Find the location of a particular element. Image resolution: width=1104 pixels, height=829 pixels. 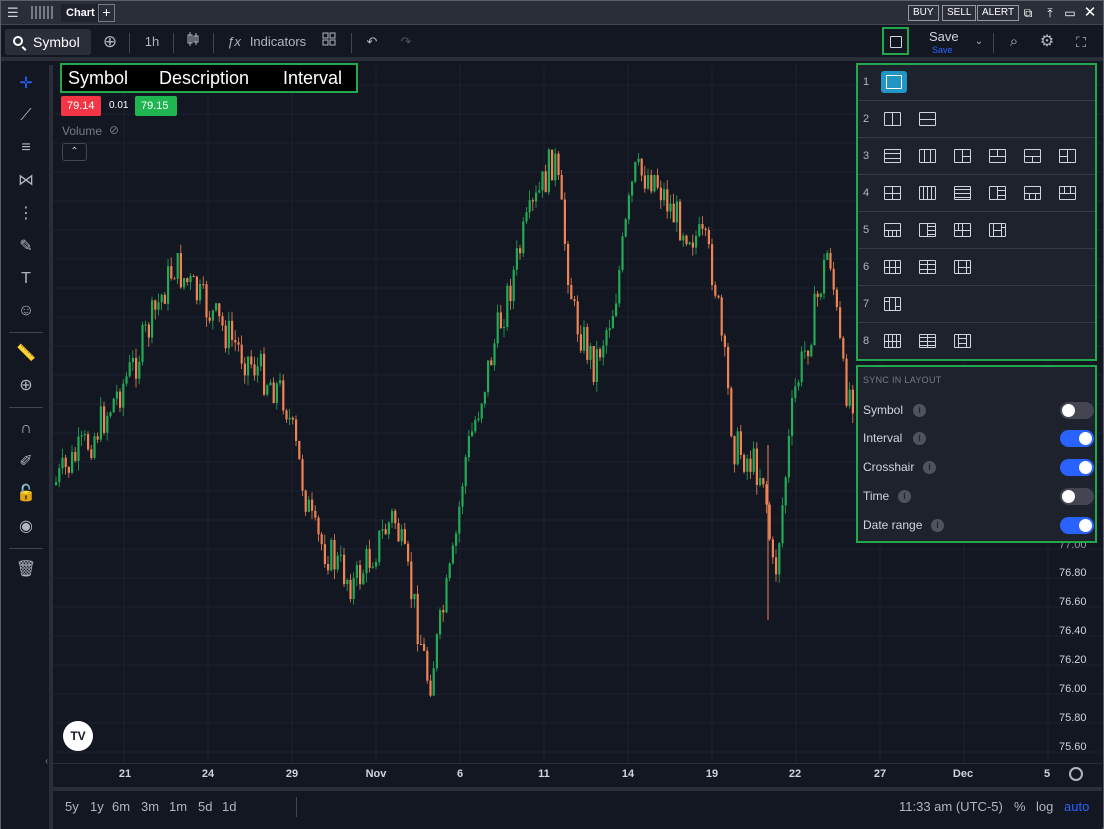

sync-time-toggle is located at coordinates (1077, 496).